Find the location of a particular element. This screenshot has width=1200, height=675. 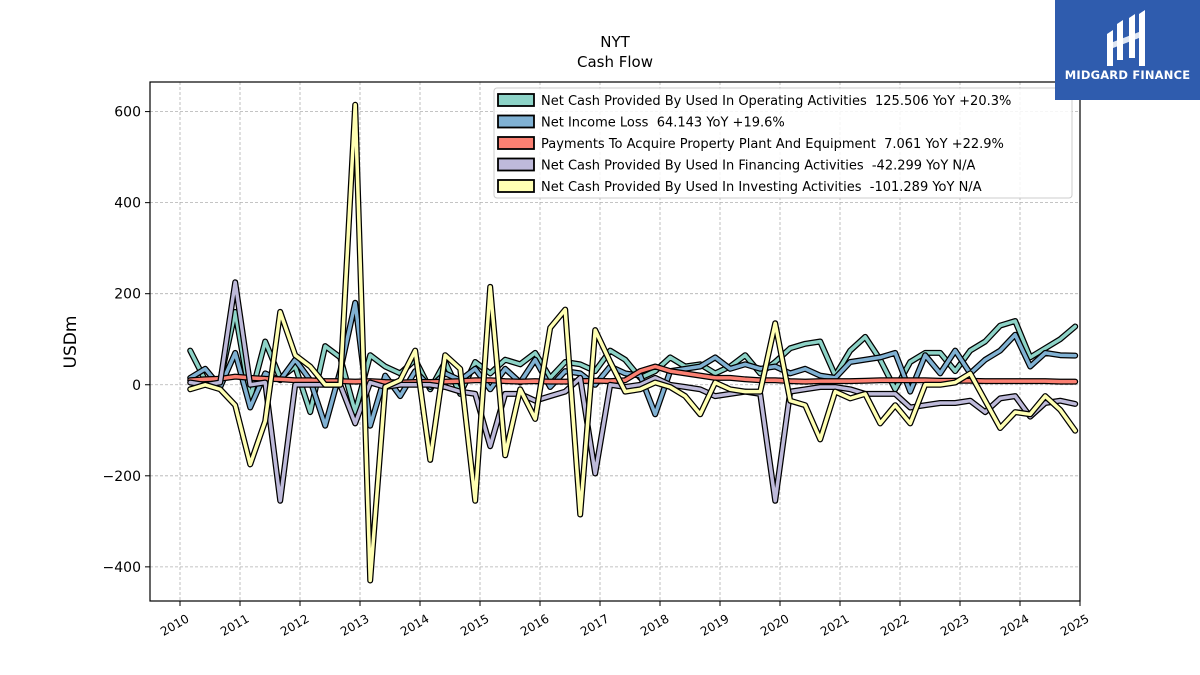

logo-mark-icon is located at coordinates (1126, 38).